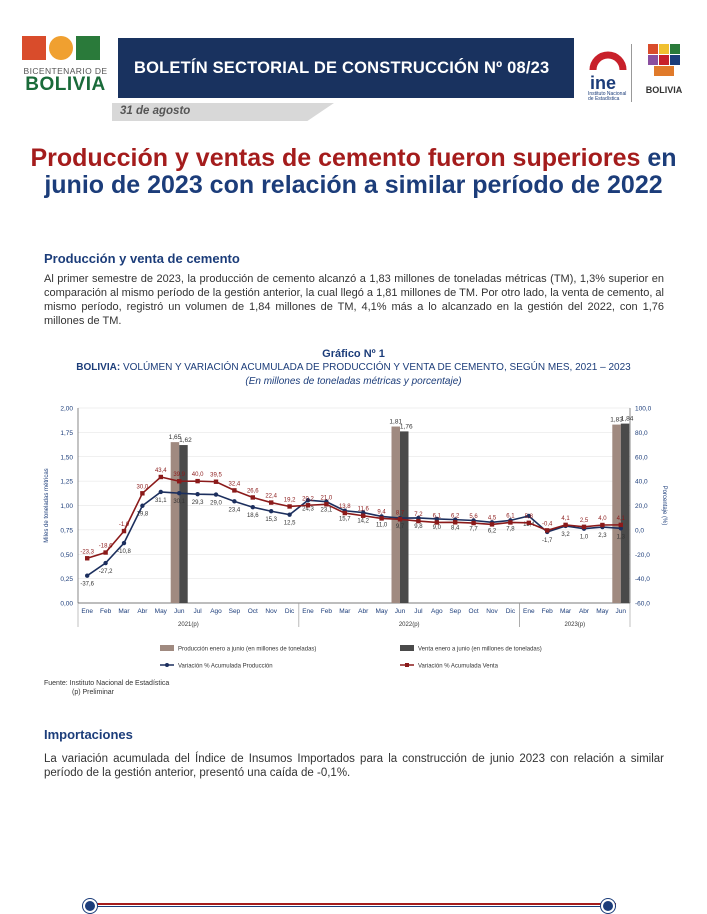 The image size is (707, 914). I want to click on label-venta: 4,1, so click(565, 519).